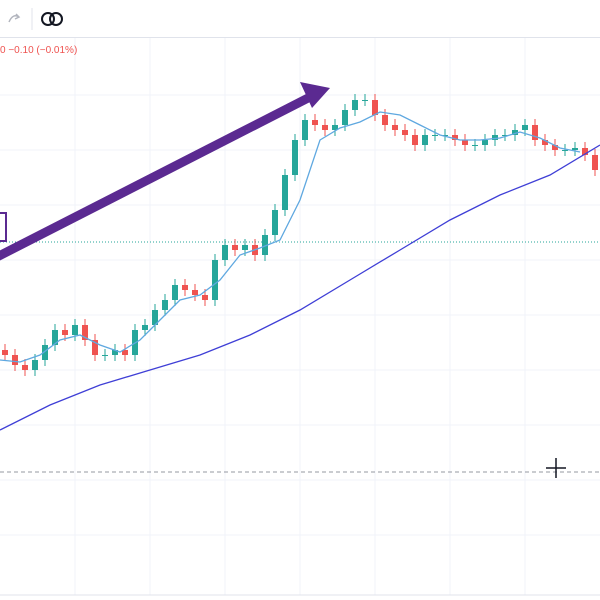 This screenshot has height=600, width=600. I want to click on crosshair, so click(556, 468).